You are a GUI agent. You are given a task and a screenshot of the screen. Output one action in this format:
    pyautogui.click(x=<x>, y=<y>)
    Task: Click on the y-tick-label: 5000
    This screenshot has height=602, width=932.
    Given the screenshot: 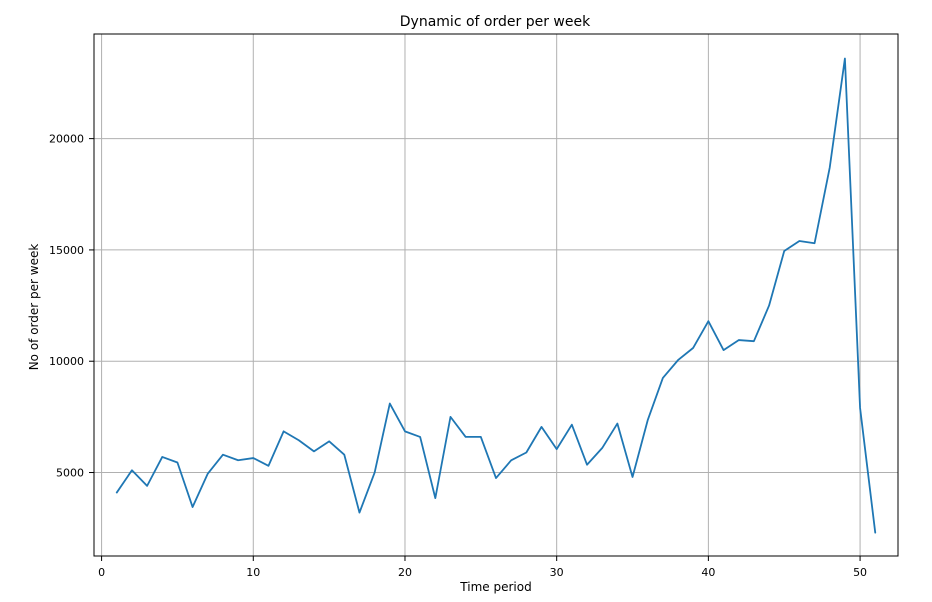 What is the action you would take?
    pyautogui.click(x=70, y=473)
    